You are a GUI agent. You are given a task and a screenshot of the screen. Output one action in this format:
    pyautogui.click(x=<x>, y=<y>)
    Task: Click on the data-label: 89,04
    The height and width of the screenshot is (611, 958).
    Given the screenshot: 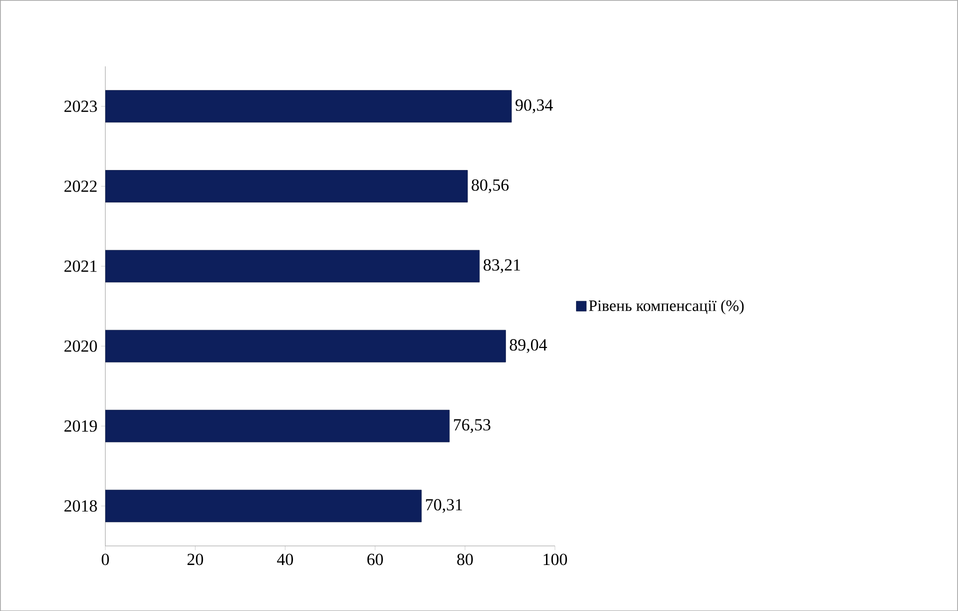 What is the action you would take?
    pyautogui.click(x=528, y=346)
    